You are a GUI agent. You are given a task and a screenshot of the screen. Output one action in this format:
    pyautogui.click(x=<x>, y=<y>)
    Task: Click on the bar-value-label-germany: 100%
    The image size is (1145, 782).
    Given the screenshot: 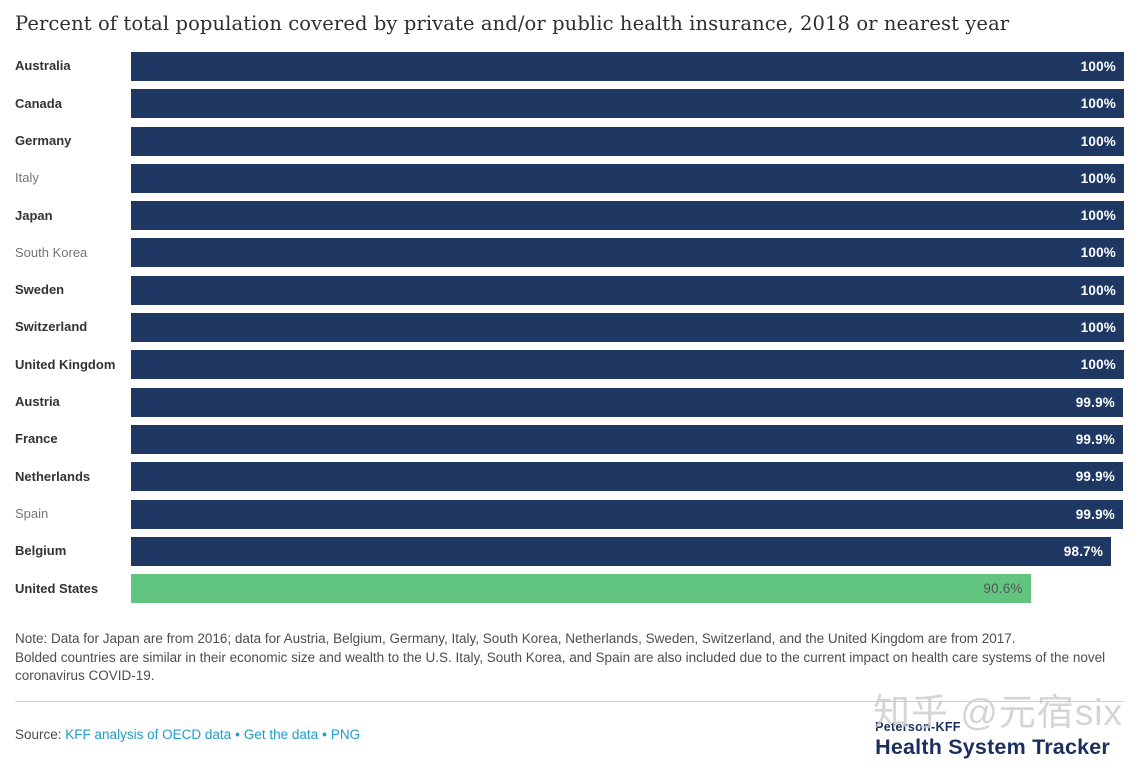 What is the action you would take?
    pyautogui.click(x=1098, y=141)
    